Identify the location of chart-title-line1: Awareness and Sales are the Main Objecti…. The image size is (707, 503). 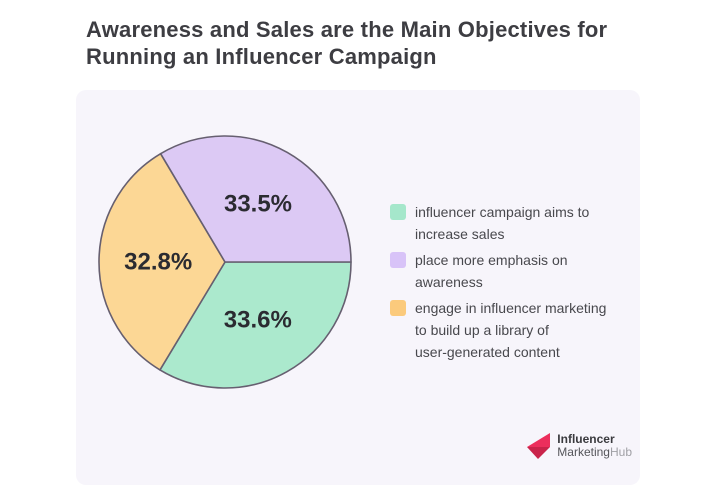
(347, 29).